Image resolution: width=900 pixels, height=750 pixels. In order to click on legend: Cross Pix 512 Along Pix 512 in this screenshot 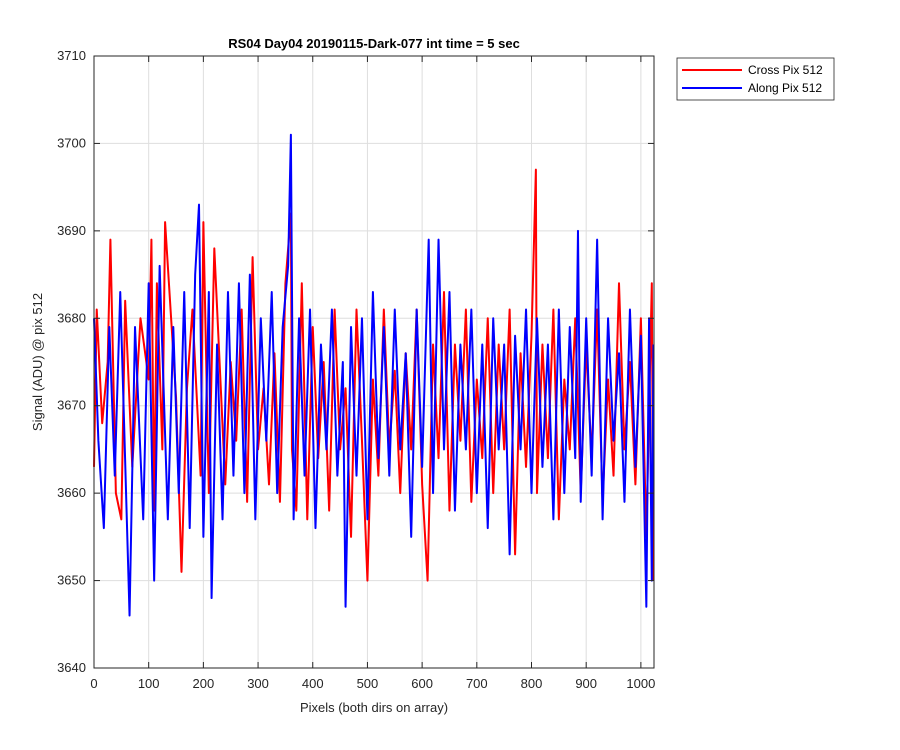, I will do `click(755, 79)`.